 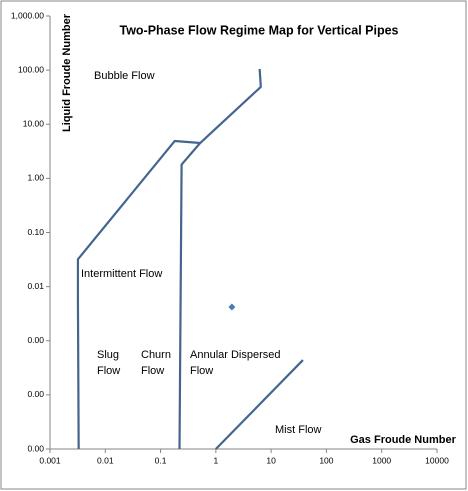 What do you see at coordinates (50, 460) in the screenshot?
I see `x-tick-label: 0.001` at bounding box center [50, 460].